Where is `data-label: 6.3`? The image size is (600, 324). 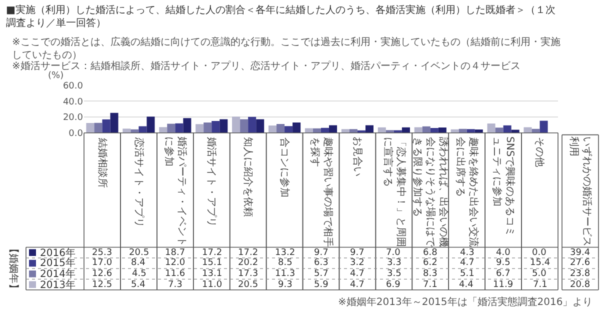 data-label: 6.3 is located at coordinates (321, 263).